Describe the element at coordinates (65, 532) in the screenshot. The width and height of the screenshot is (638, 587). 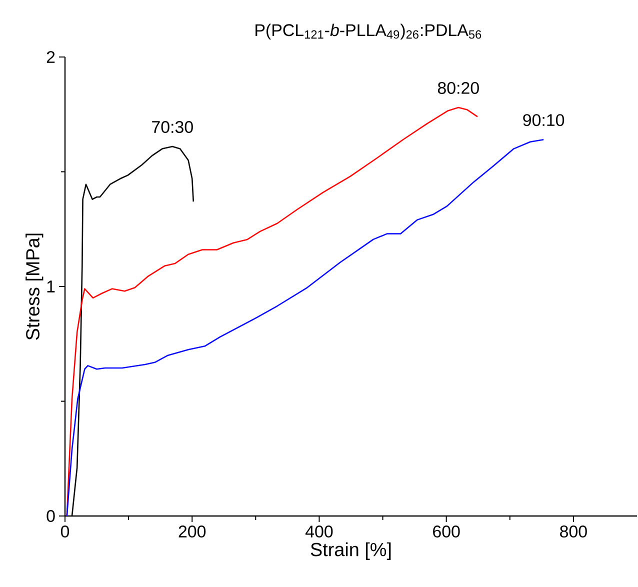
I see `x-tick-label: 0` at that location.